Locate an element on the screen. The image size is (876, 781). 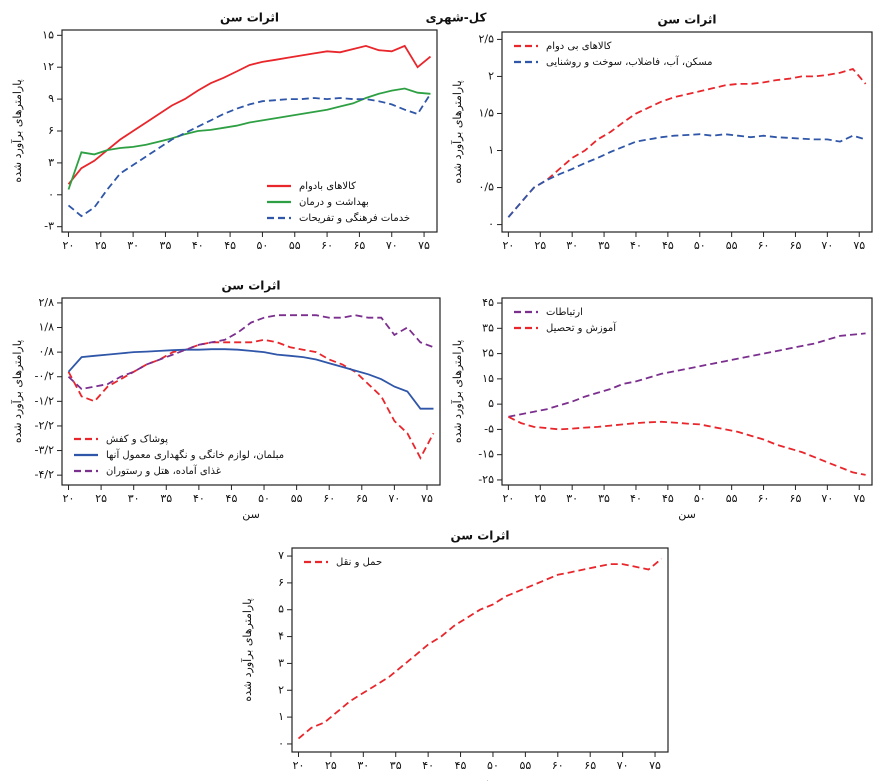
legend-label: مسکن، آب، فاضلاب، سوخت و روشنایی is located at coordinates (629, 61).